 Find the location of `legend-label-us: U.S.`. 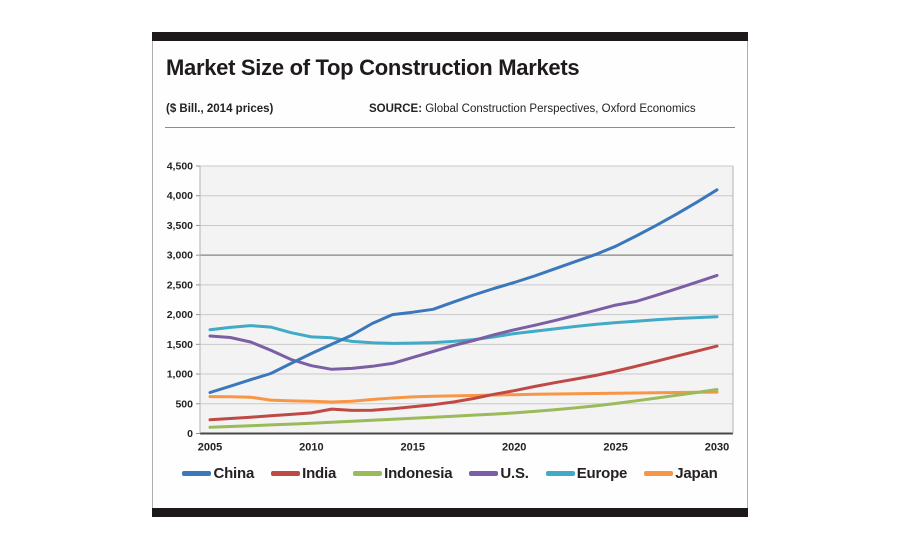

legend-label-us: U.S. is located at coordinates (514, 473).